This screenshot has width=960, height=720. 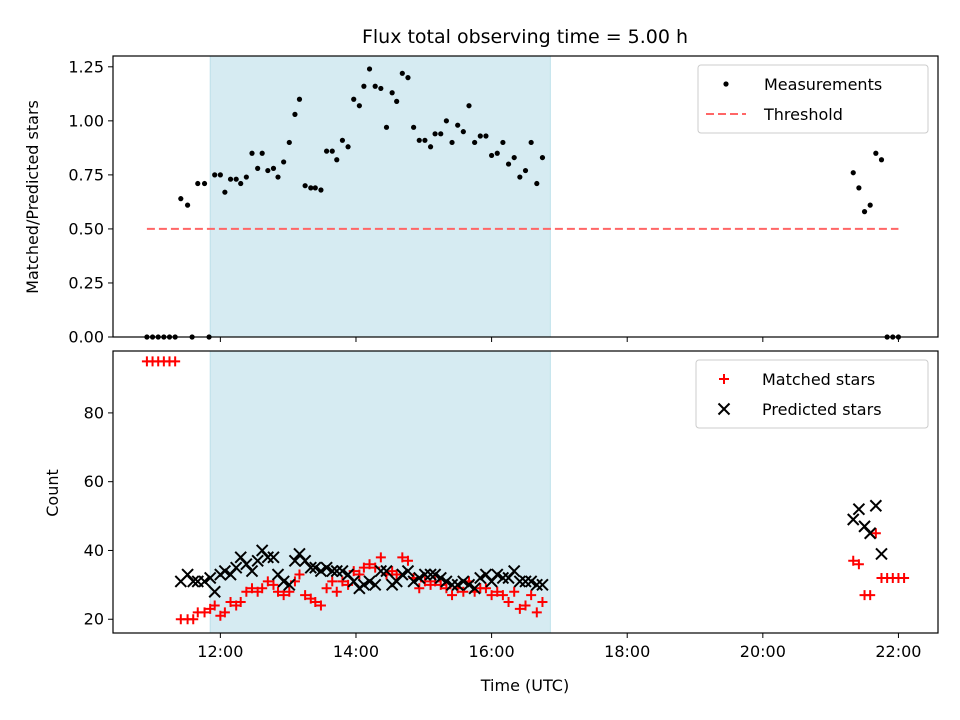 What do you see at coordinates (94, 619) in the screenshot?
I see `y-tick-label: 20` at bounding box center [94, 619].